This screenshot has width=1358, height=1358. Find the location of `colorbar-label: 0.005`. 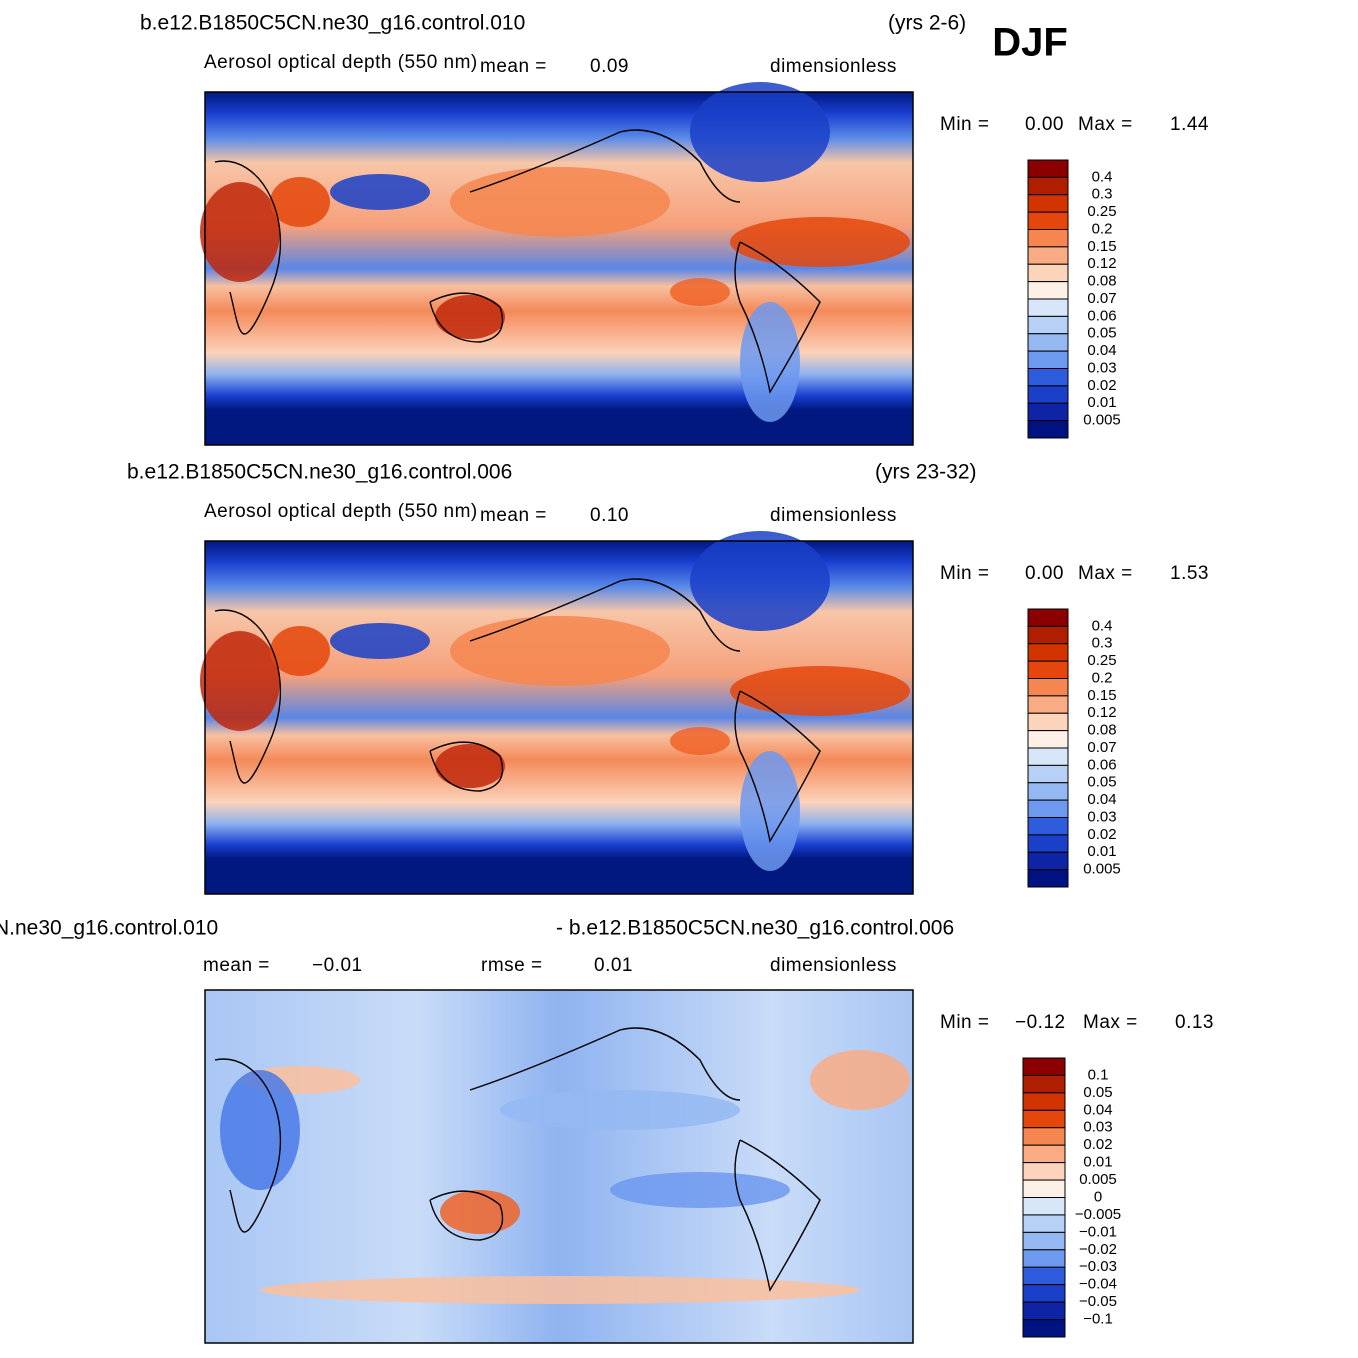

colorbar-label: 0.005 is located at coordinates (1102, 420).